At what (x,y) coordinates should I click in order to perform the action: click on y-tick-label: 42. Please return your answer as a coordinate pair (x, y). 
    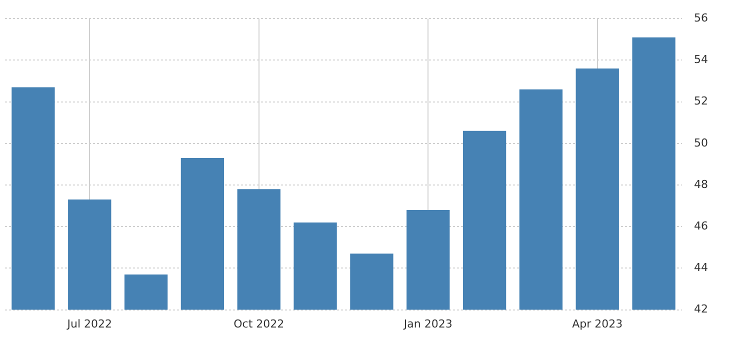
    Looking at the image, I should click on (701, 309).